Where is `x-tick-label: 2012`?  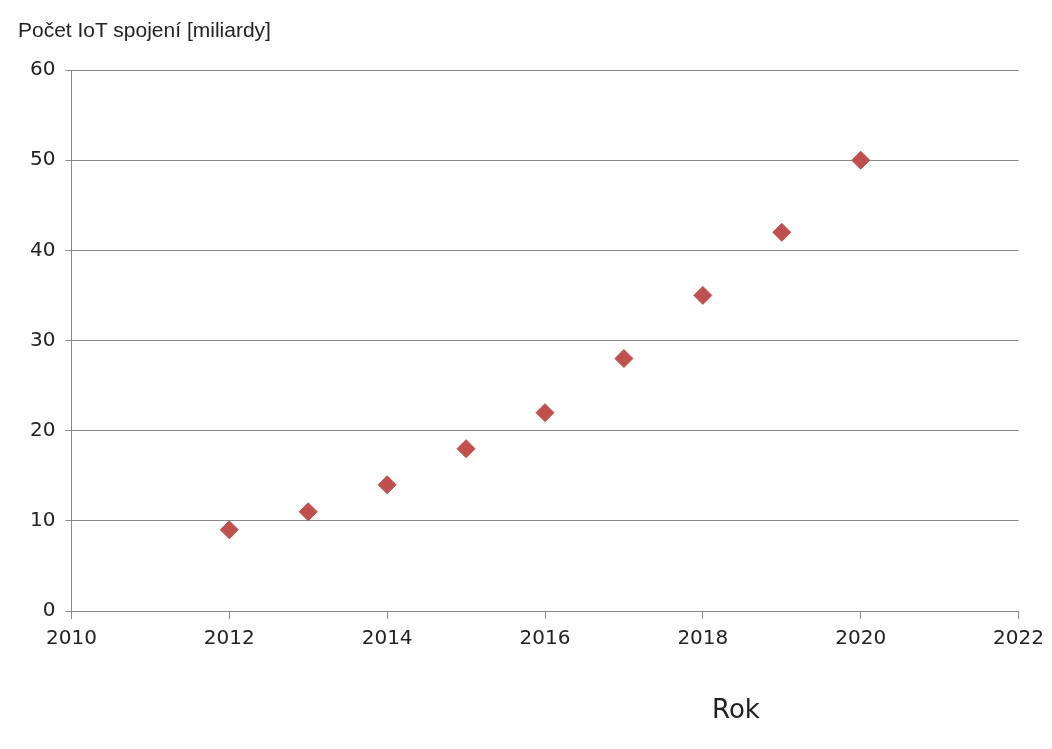
x-tick-label: 2012 is located at coordinates (229, 637).